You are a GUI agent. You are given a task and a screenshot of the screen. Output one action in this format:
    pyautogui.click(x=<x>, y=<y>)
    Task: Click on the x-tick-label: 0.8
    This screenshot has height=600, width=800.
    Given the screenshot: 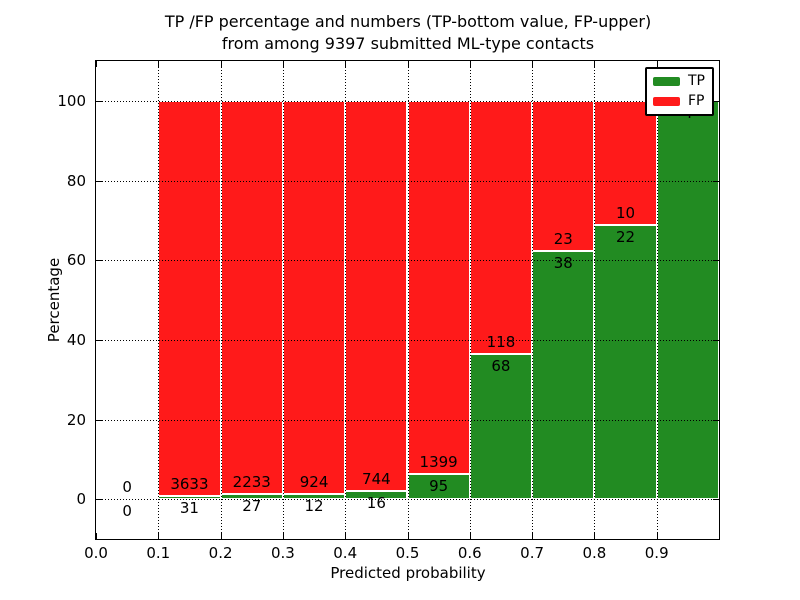 What is the action you would take?
    pyautogui.click(x=594, y=553)
    